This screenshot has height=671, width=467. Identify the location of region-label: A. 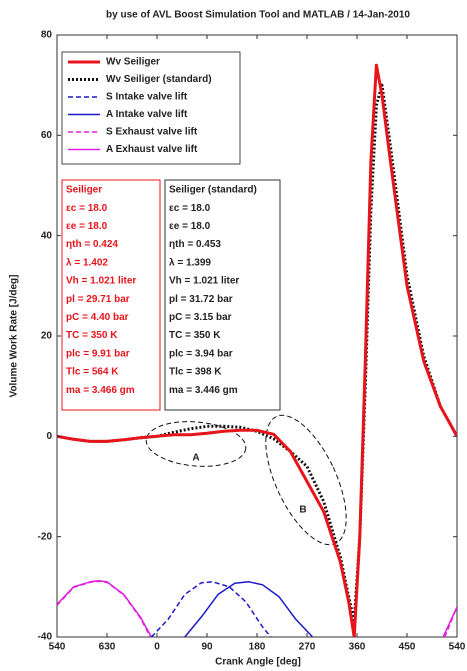
(195, 458).